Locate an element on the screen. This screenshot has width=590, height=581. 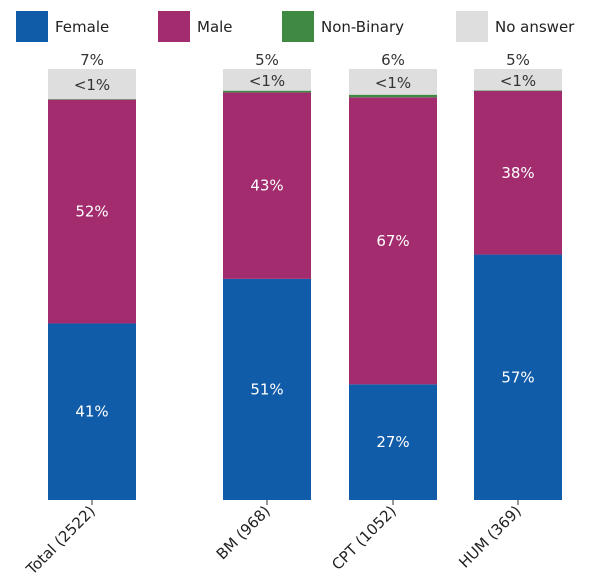
x-axis: Total (2522) BM (968) CPT (1052) HUM (369) is located at coordinates (273, 539).